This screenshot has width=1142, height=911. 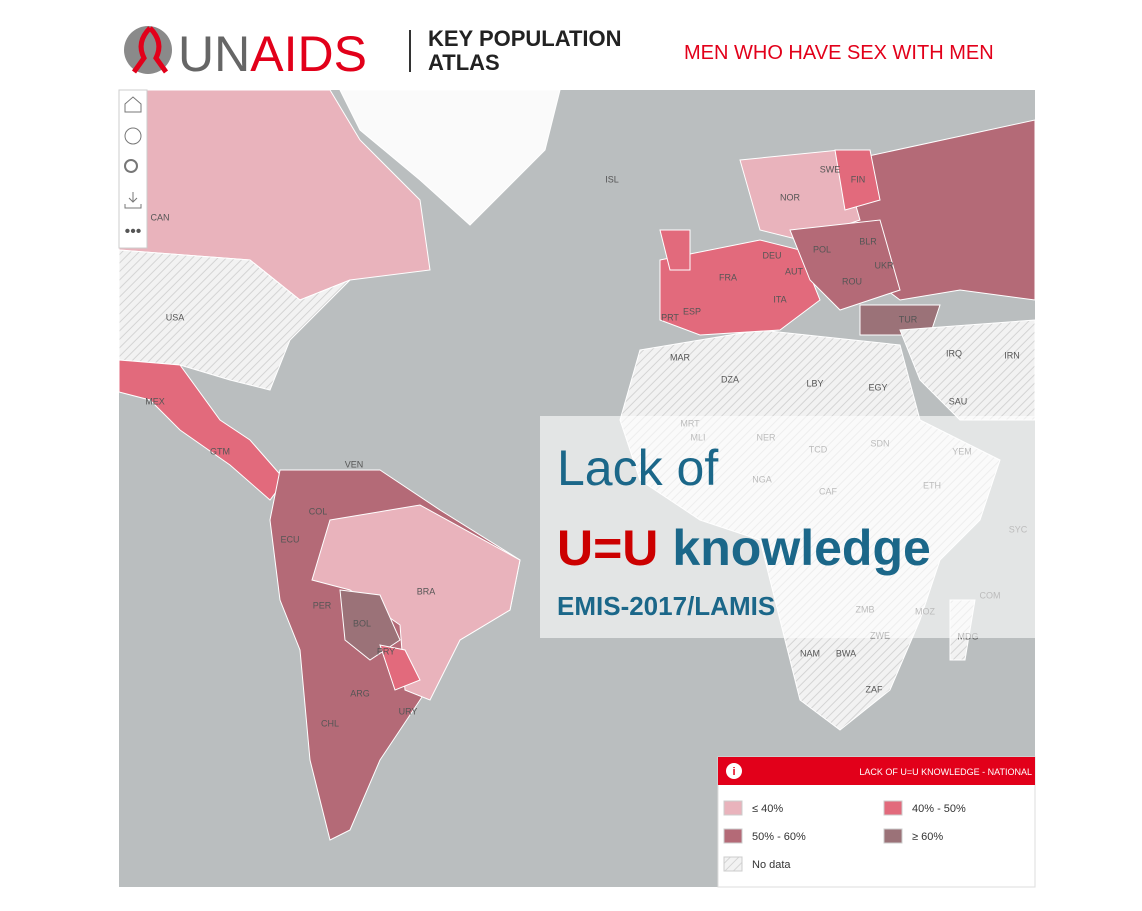 What do you see at coordinates (779, 837) in the screenshot?
I see `legend-label: 50% - 60%` at bounding box center [779, 837].